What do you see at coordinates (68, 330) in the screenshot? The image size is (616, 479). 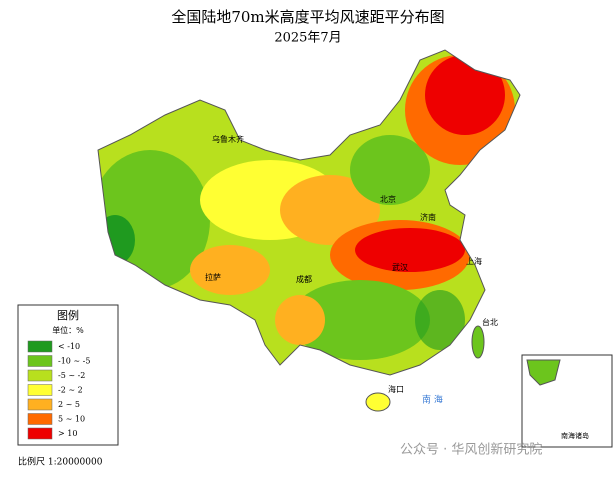 I see `legend-unit: 单位：%` at bounding box center [68, 330].